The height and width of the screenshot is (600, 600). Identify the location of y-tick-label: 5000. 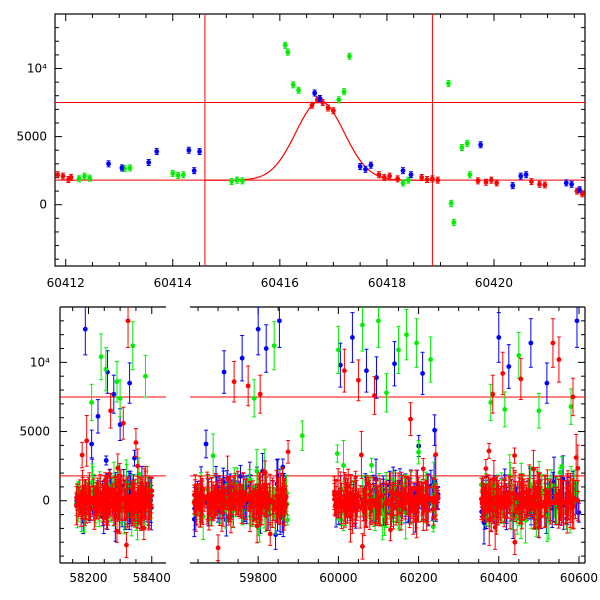
(31, 137).